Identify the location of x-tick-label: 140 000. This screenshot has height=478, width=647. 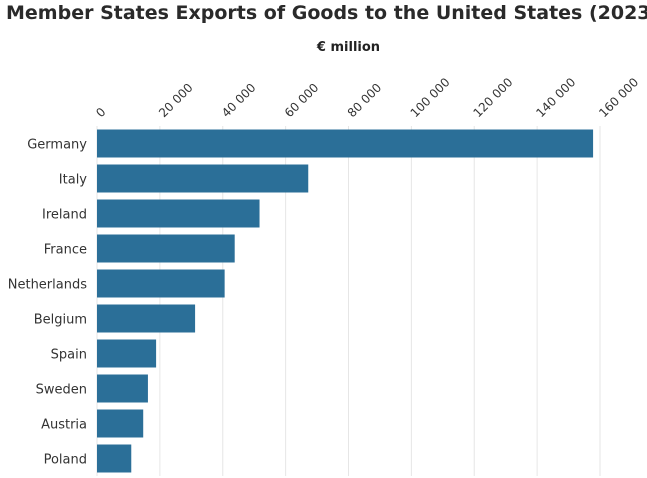
(555, 97).